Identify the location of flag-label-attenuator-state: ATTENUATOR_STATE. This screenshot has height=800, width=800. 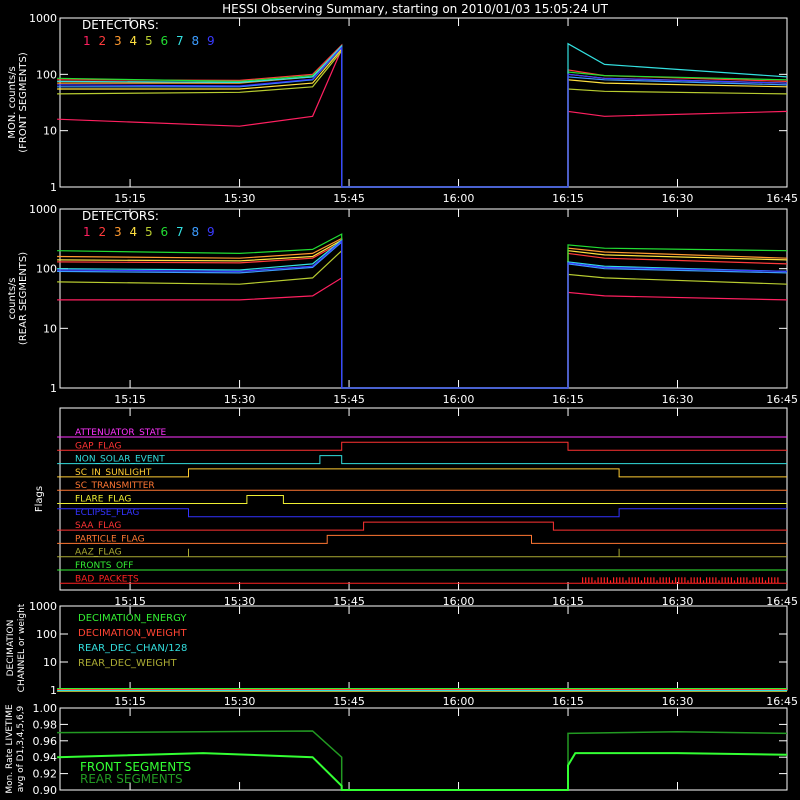
(121, 433).